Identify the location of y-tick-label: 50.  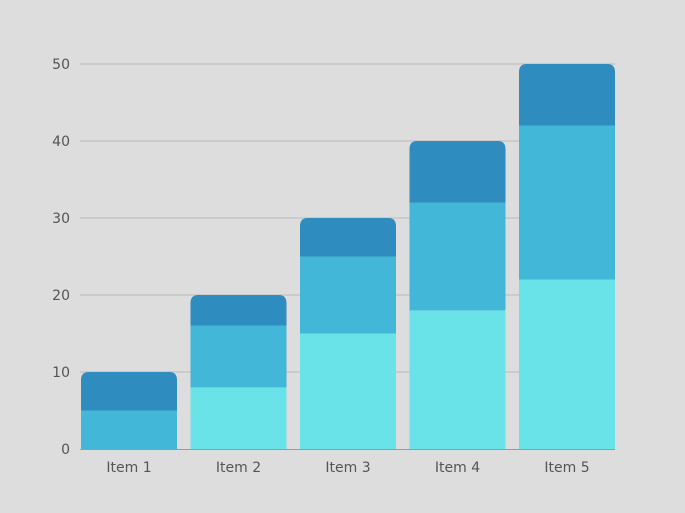
(61, 65).